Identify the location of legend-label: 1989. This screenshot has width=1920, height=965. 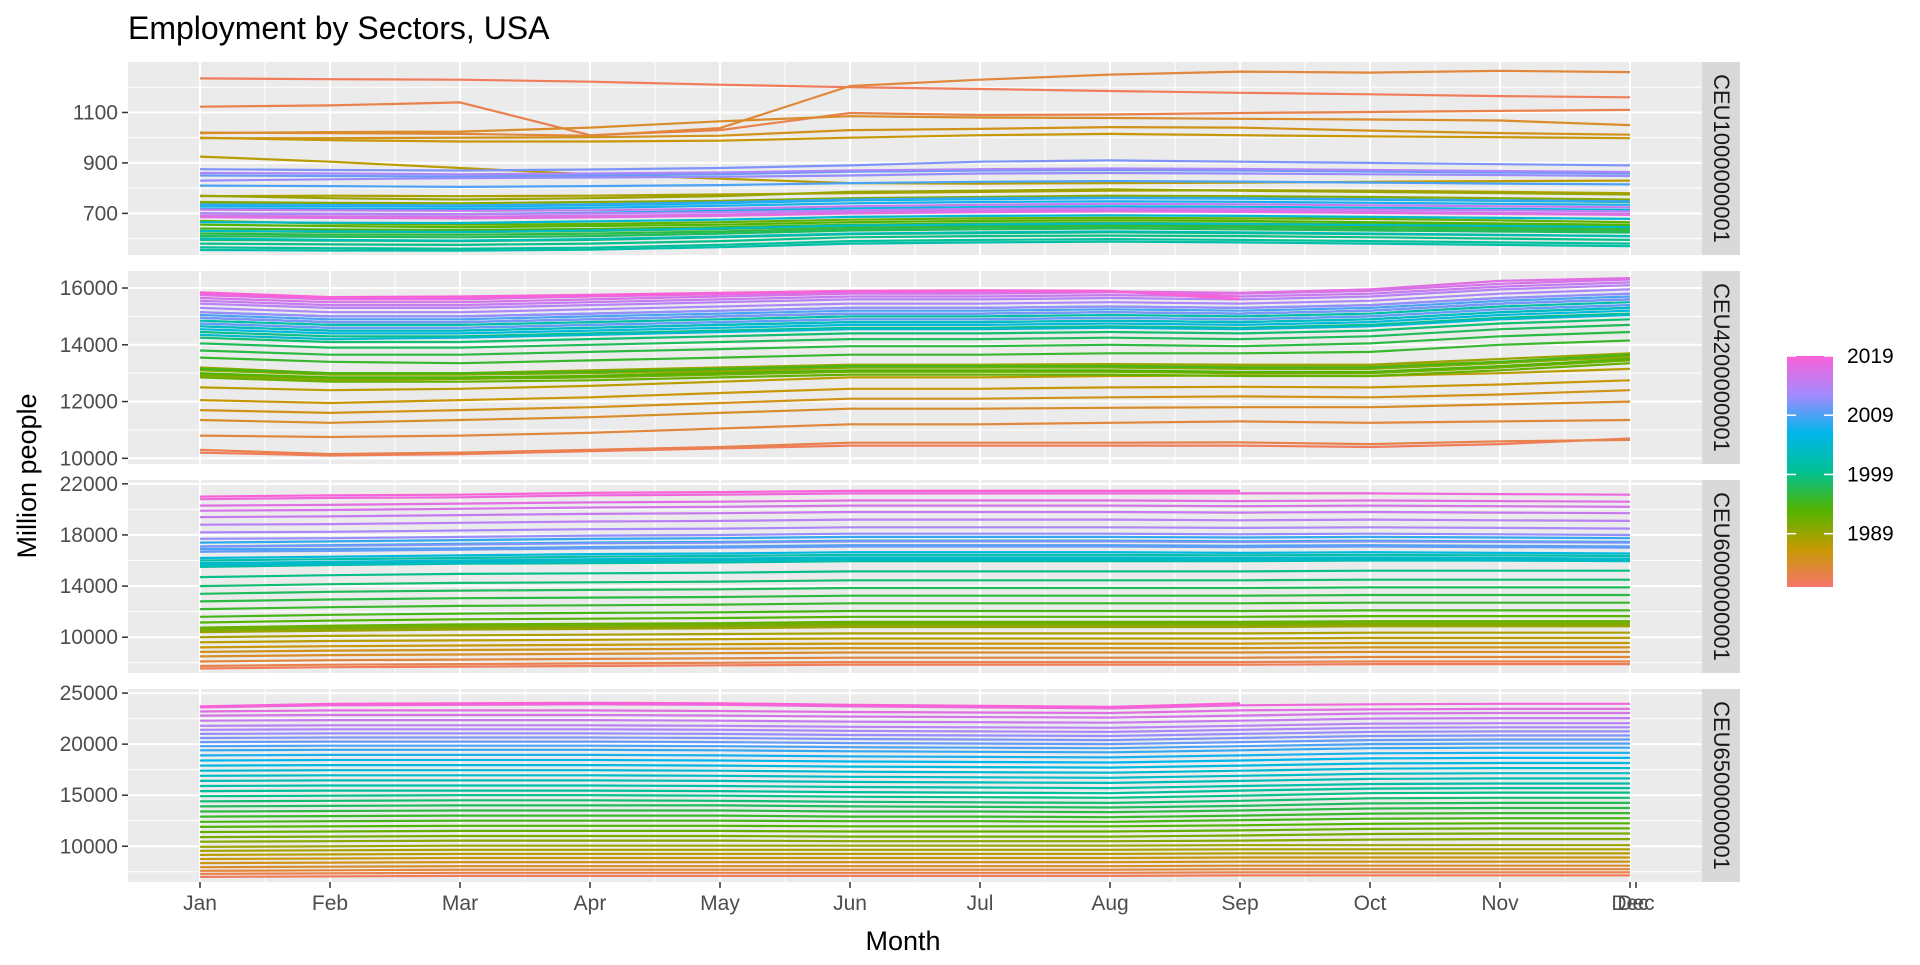
(1870, 534).